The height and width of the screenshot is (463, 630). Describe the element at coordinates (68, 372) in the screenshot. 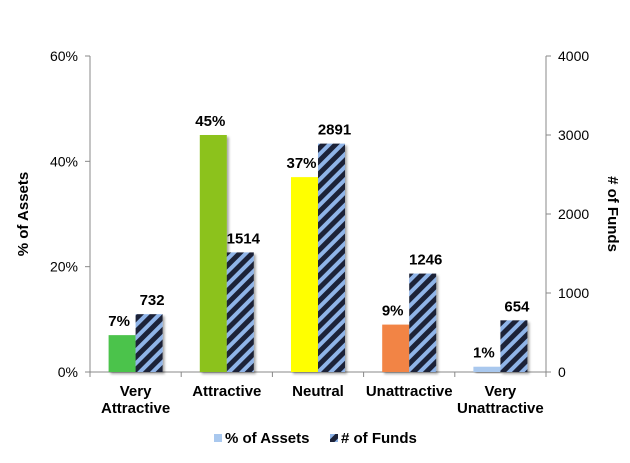

I see `left-tick-label: 0%` at that location.